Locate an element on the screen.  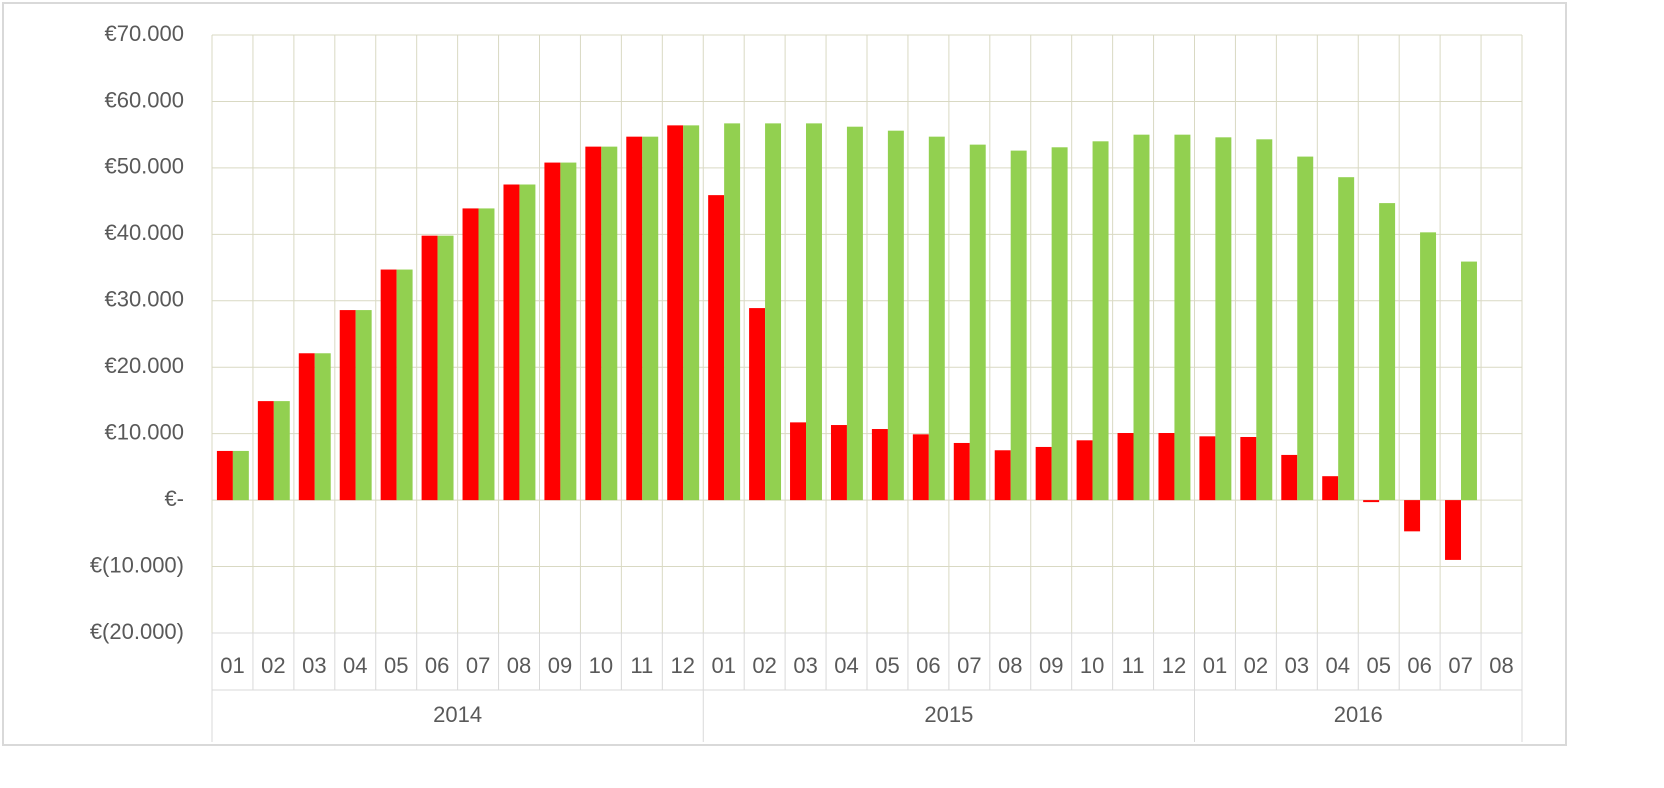
y-tick-label: €(20.000) is located at coordinates (137, 631).